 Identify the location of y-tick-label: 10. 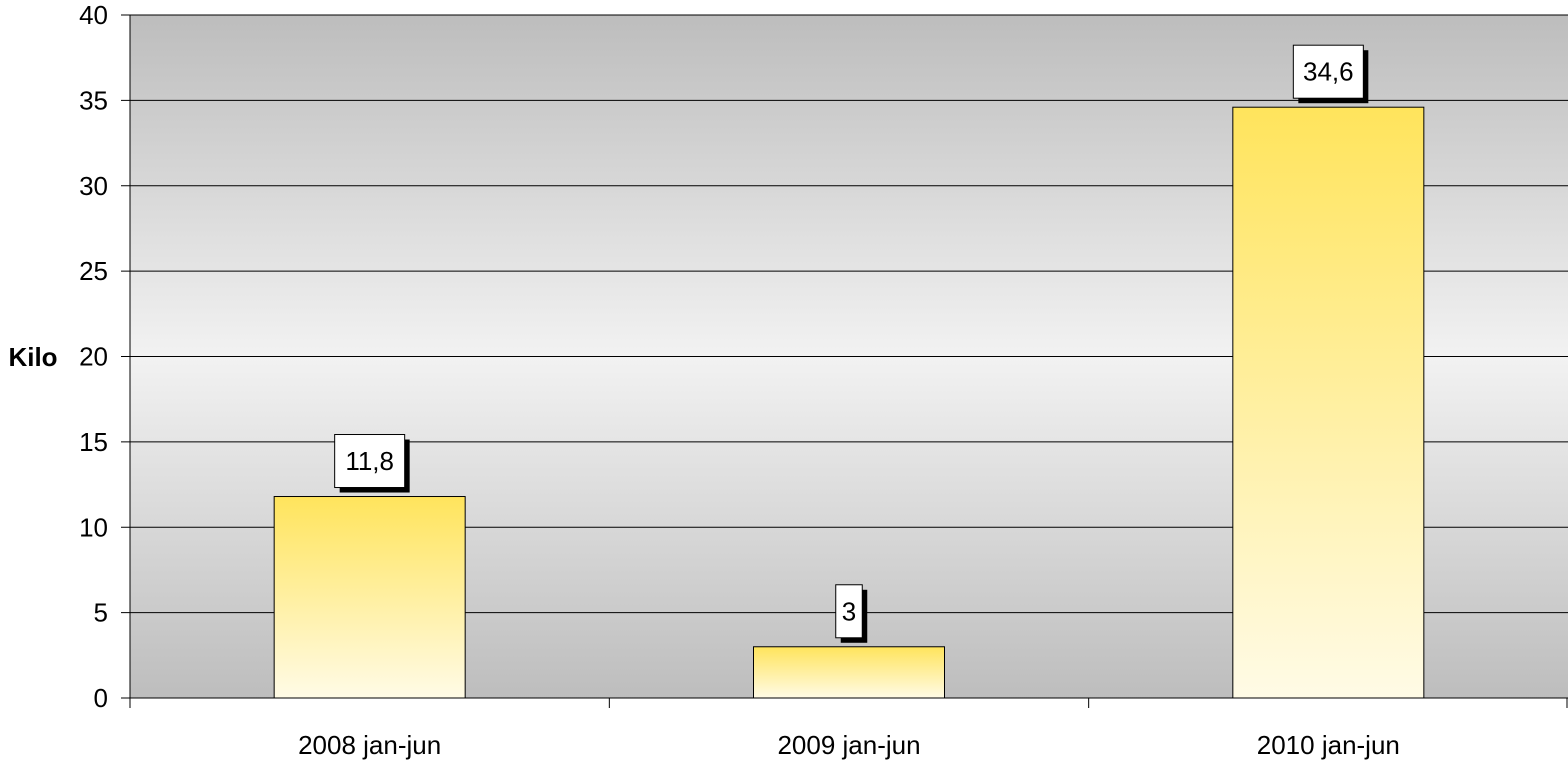
(93, 527).